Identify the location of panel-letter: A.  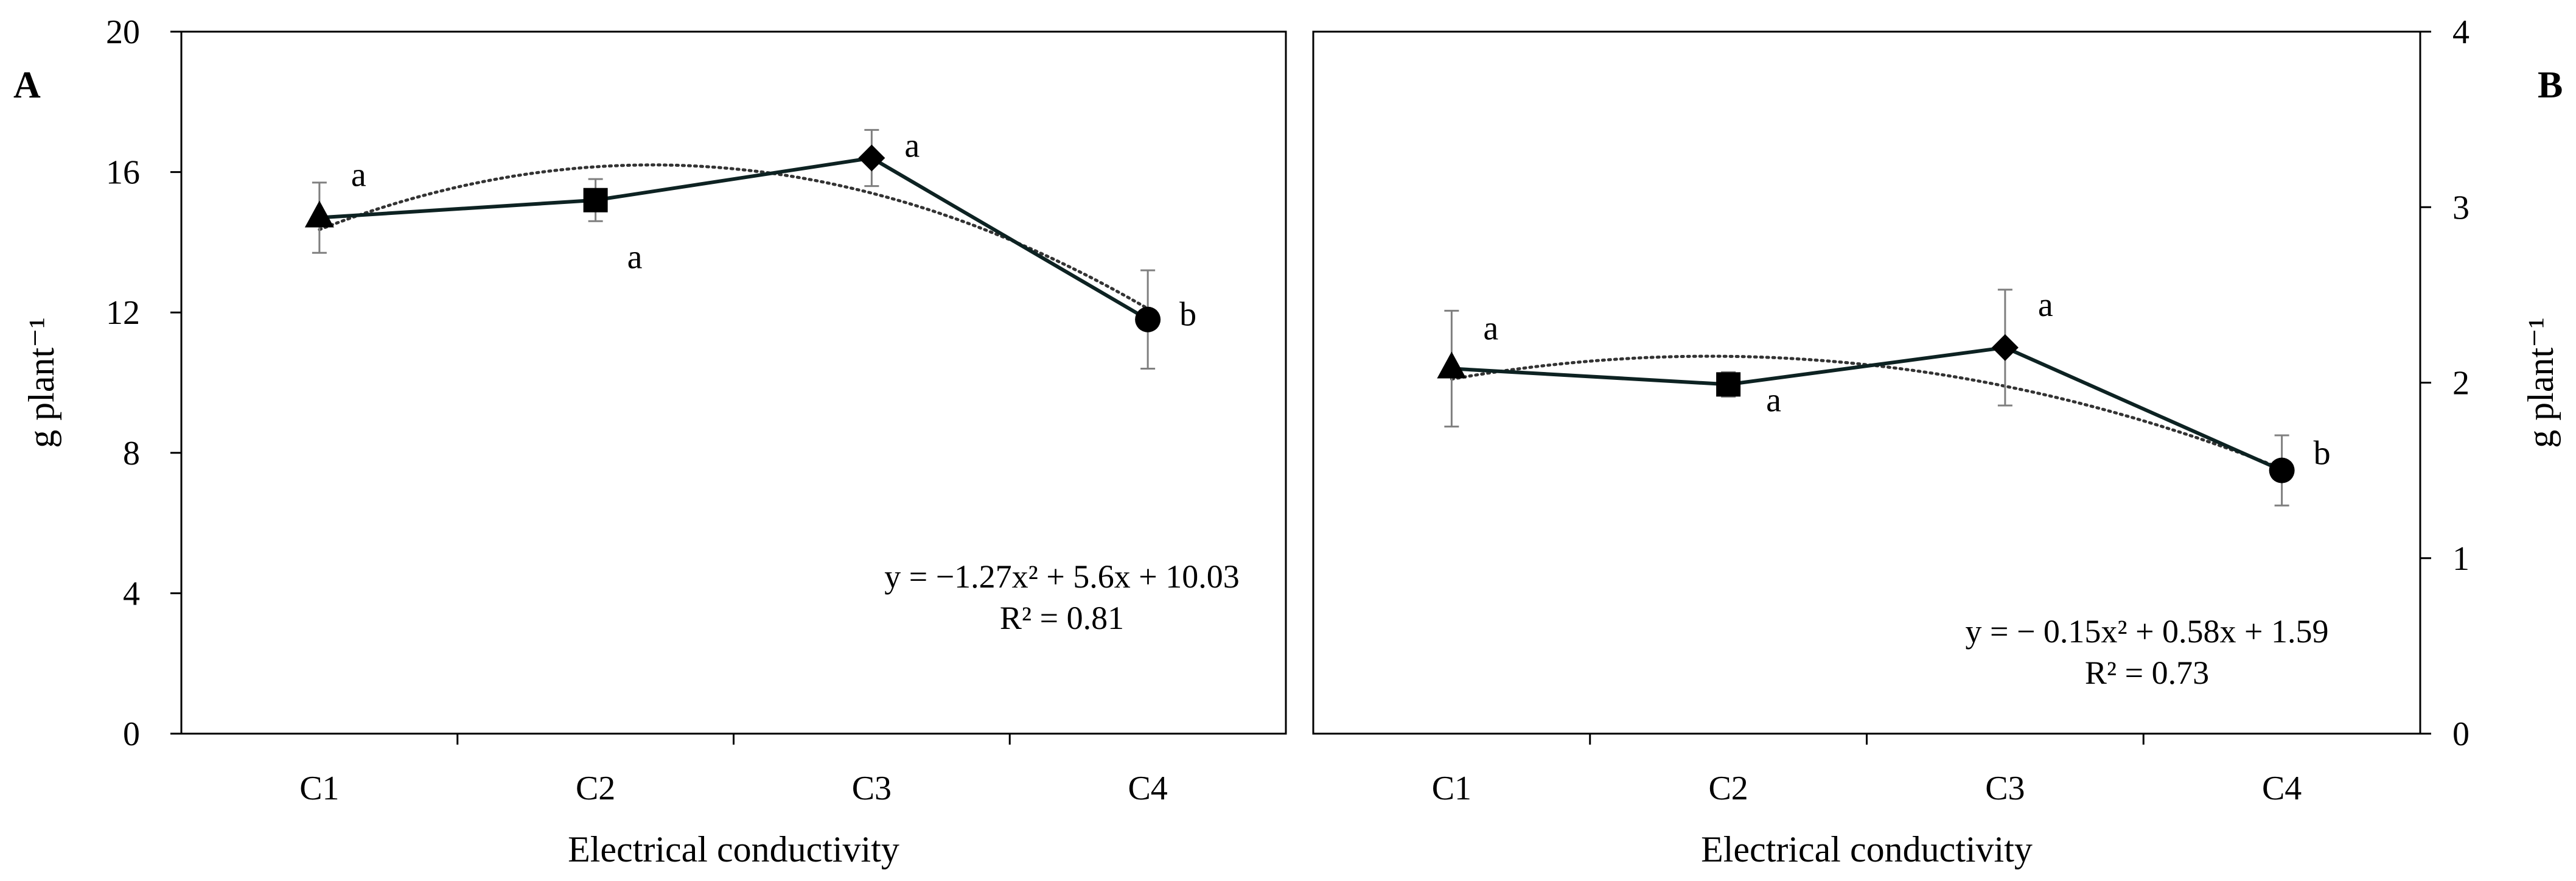
(27, 85).